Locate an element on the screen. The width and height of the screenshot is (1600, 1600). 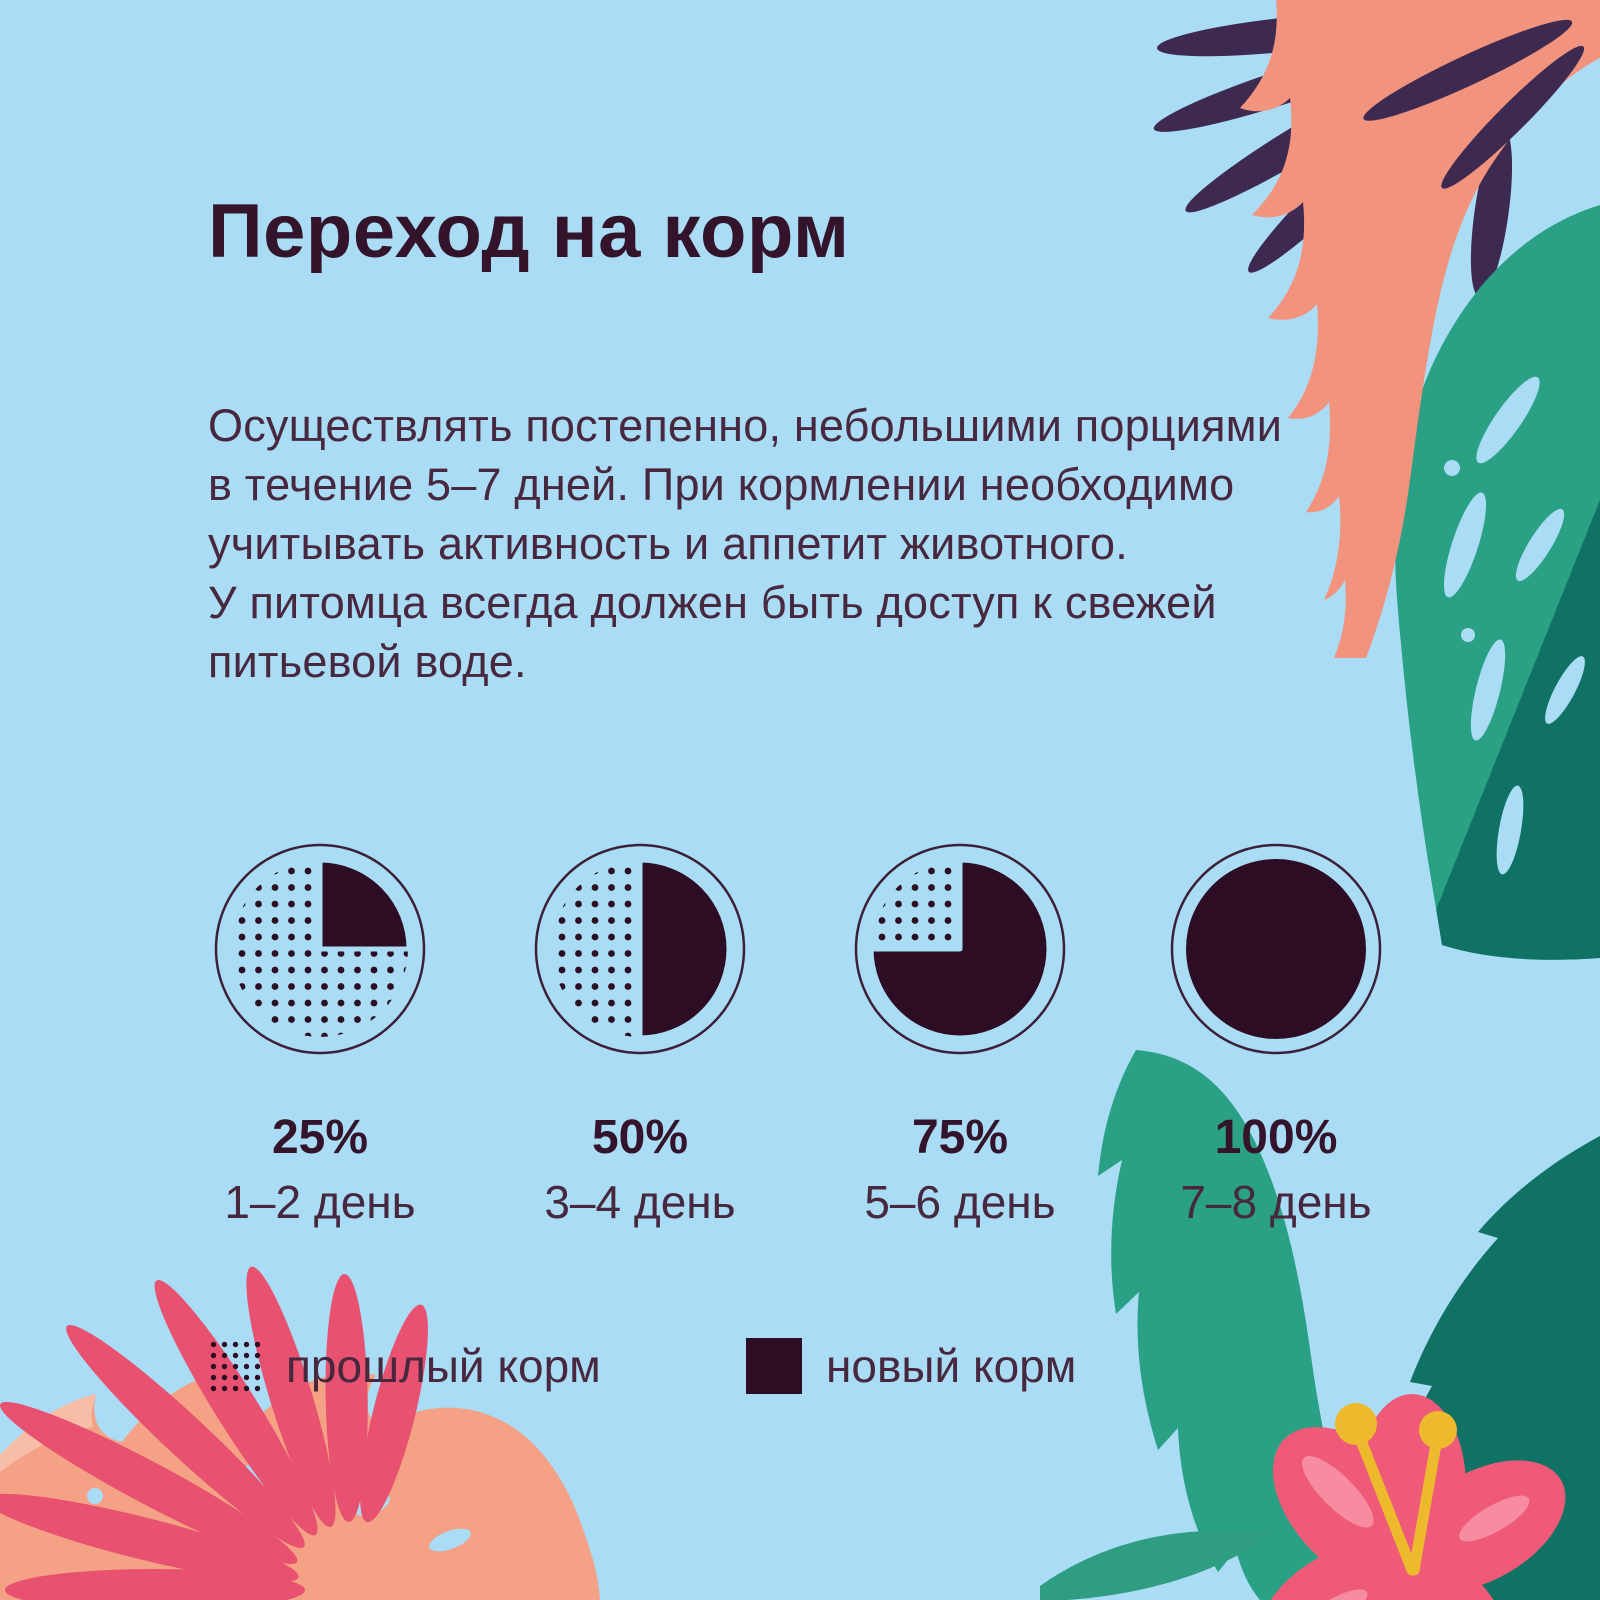
dotted-swatch-icon is located at coordinates (235, 1366).